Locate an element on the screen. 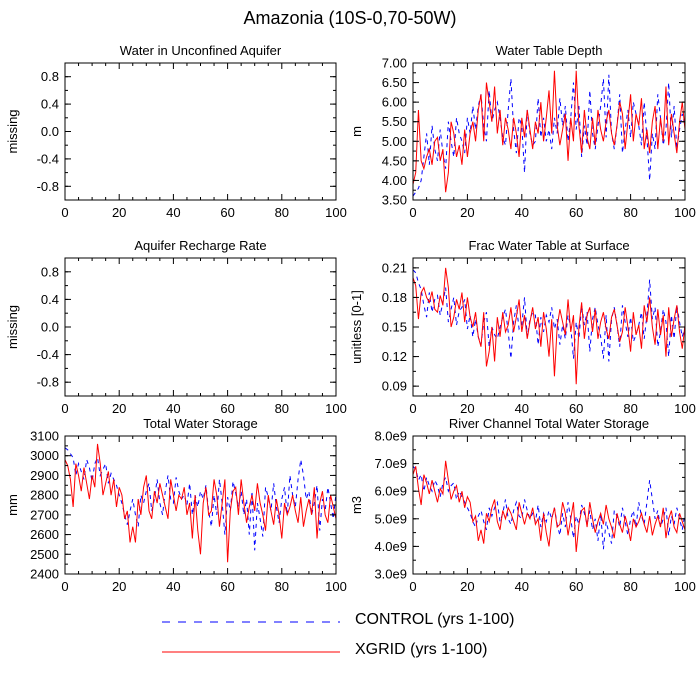 Image resolution: width=700 pixels, height=700 pixels. y-tick-label: 0.21 is located at coordinates (394, 267).